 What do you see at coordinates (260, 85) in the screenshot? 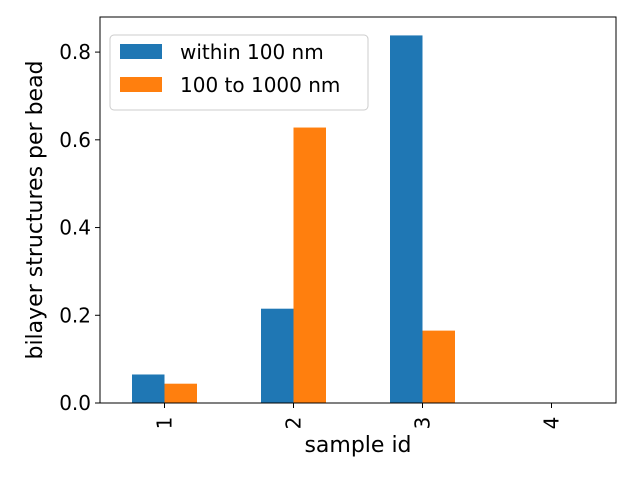
I see `legend-label-100-to-1000nm: 100 to 1000 nm` at bounding box center [260, 85].